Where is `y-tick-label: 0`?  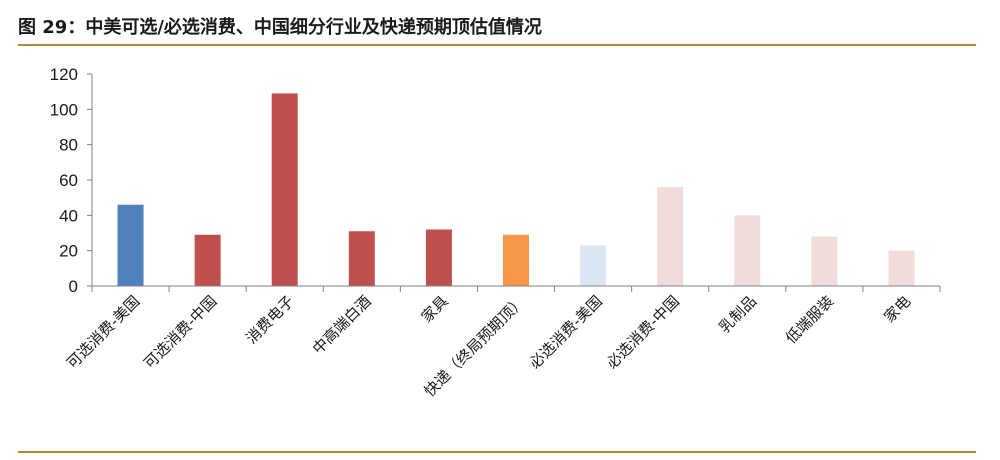 y-tick-label: 0 is located at coordinates (73, 286).